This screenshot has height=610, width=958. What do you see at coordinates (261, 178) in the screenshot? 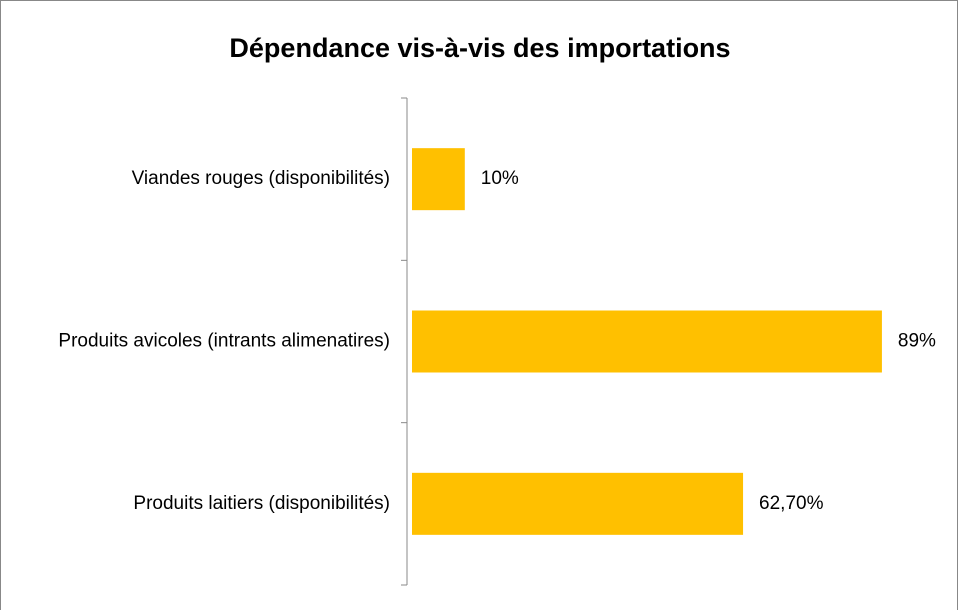
I see `category-label: Viandes rouges (disponibilités)` at bounding box center [261, 178].